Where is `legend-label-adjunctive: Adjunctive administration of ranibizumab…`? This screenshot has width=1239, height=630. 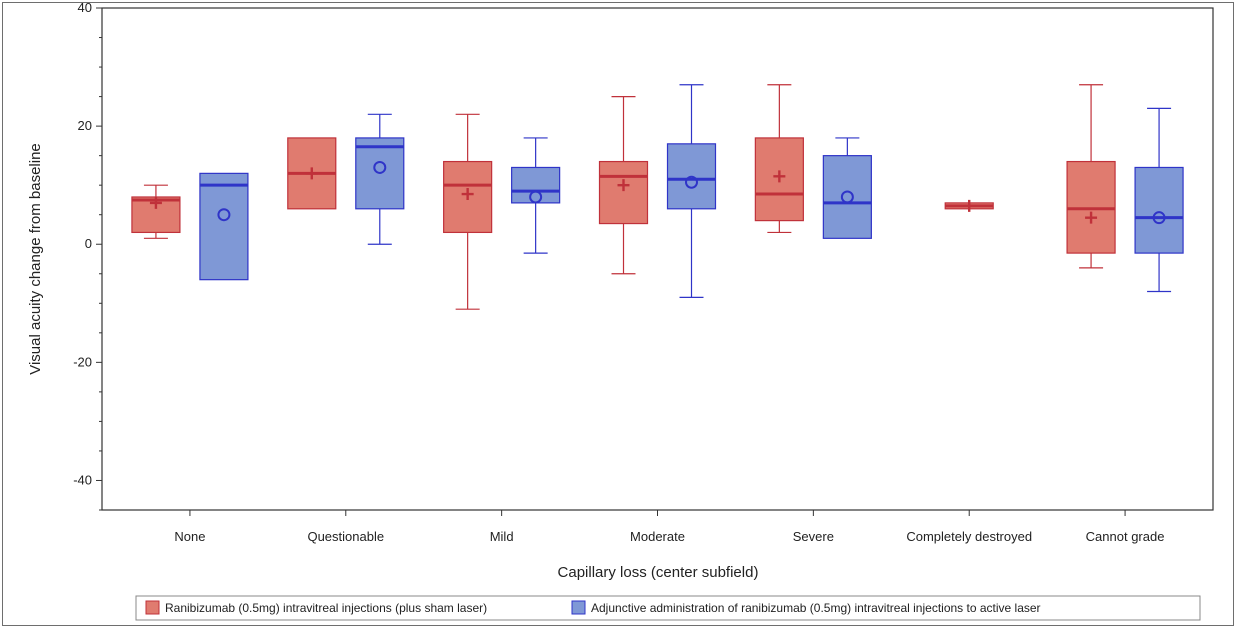
legend-label-adjunctive: Adjunctive administration of ranibizumab… is located at coordinates (816, 608).